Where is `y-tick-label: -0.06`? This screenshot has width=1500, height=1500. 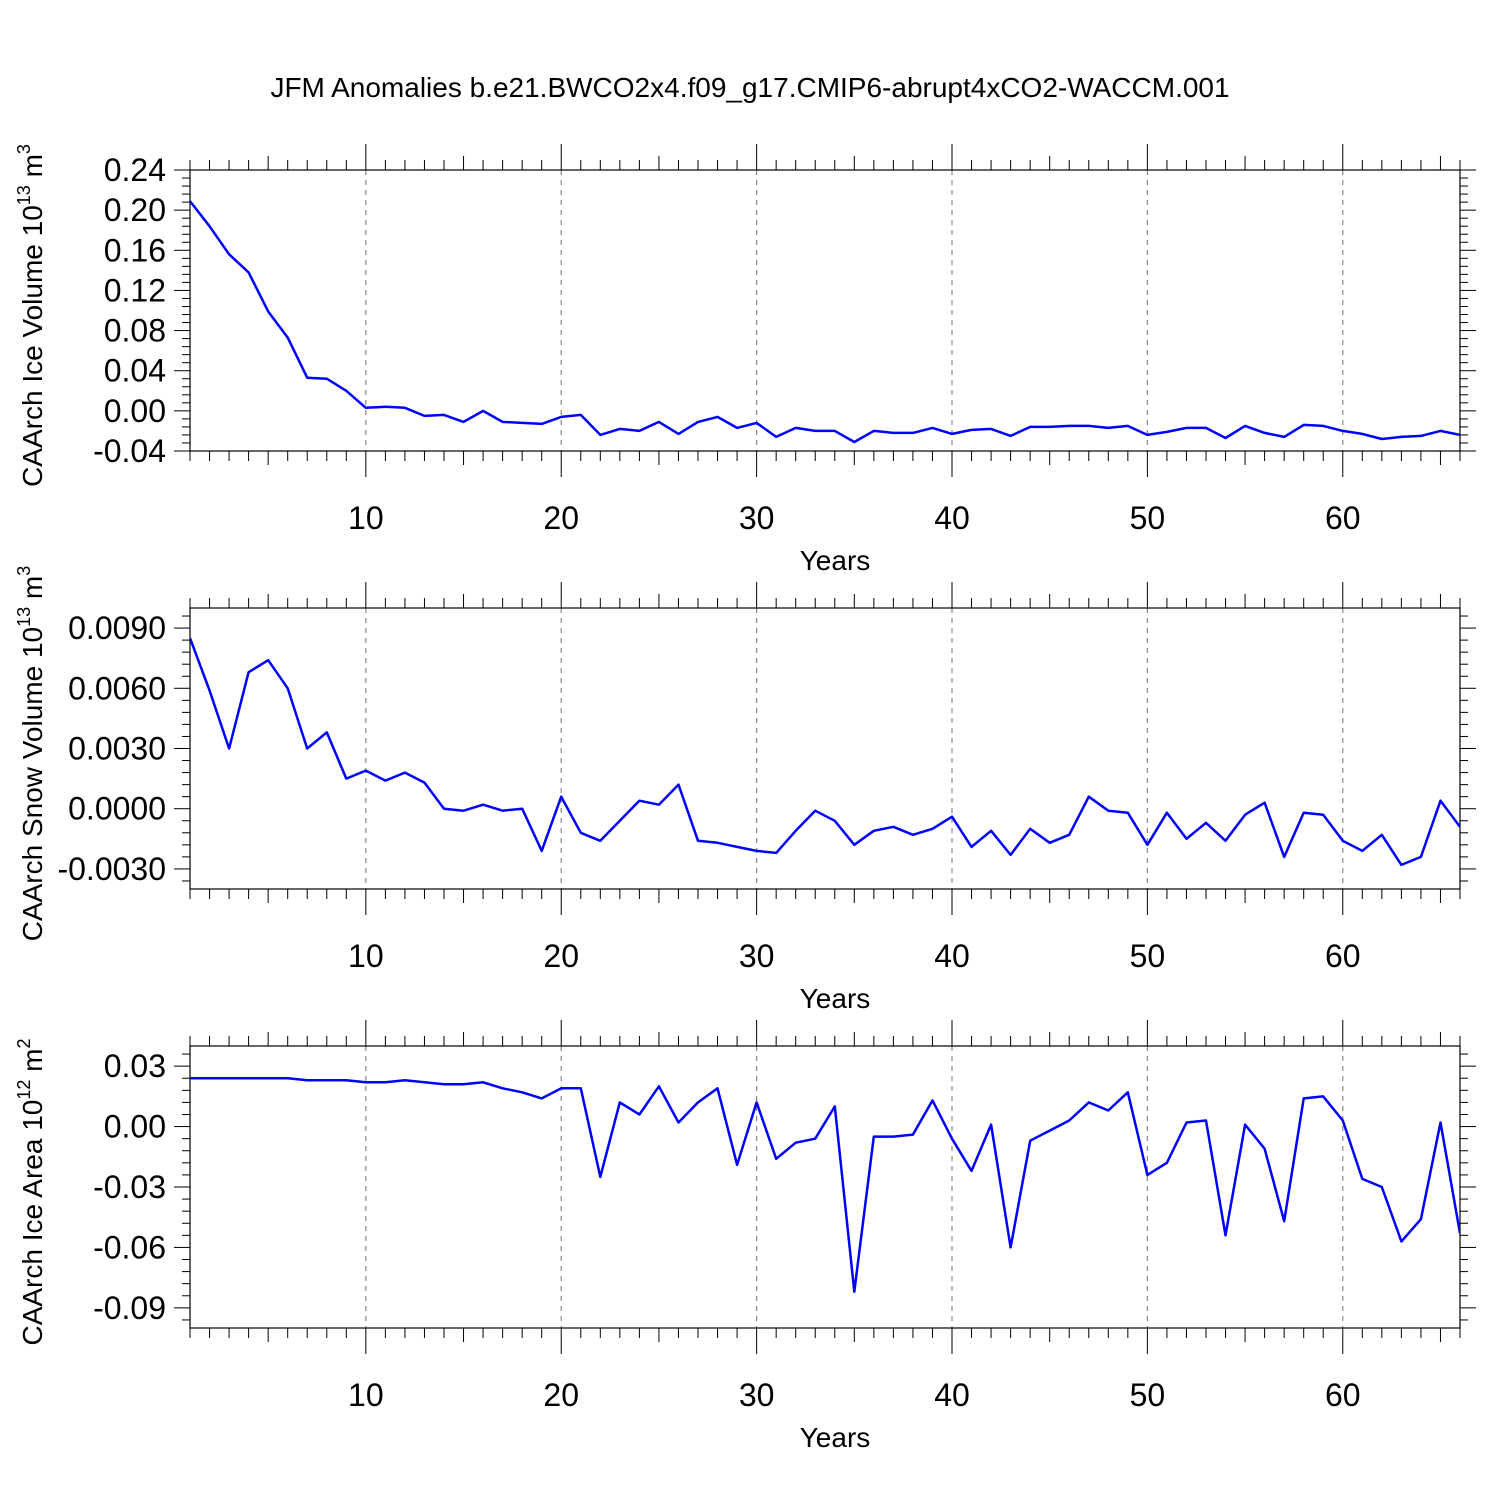 y-tick-label: -0.06 is located at coordinates (129, 1247).